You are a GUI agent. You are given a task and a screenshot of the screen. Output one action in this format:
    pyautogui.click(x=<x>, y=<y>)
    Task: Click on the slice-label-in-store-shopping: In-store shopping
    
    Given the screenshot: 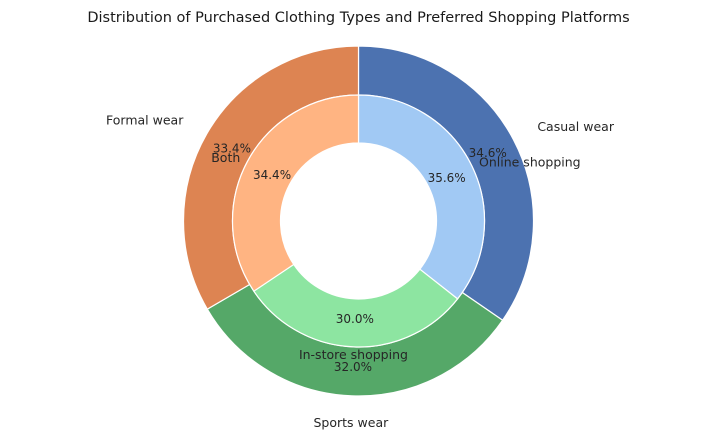 What is the action you would take?
    pyautogui.click(x=353, y=354)
    